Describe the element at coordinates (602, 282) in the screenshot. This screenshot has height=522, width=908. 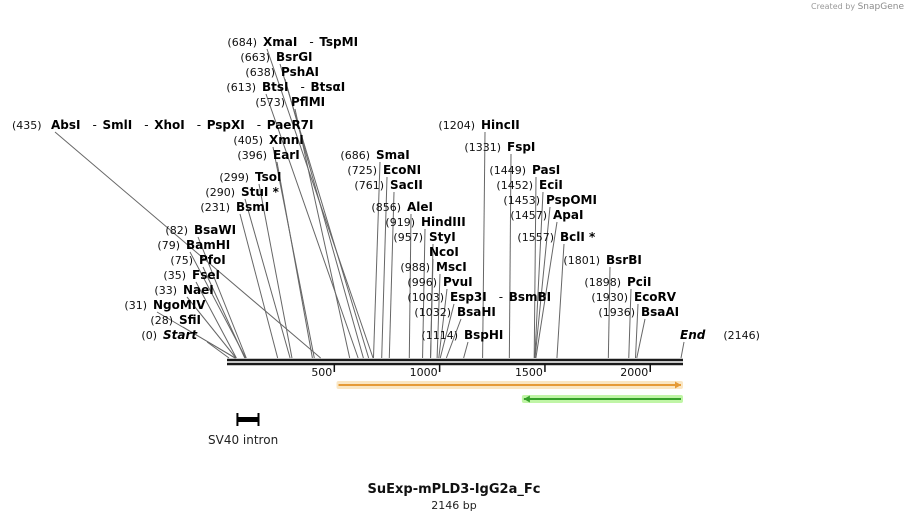
I see `position-pcii: (1898)` at that location.